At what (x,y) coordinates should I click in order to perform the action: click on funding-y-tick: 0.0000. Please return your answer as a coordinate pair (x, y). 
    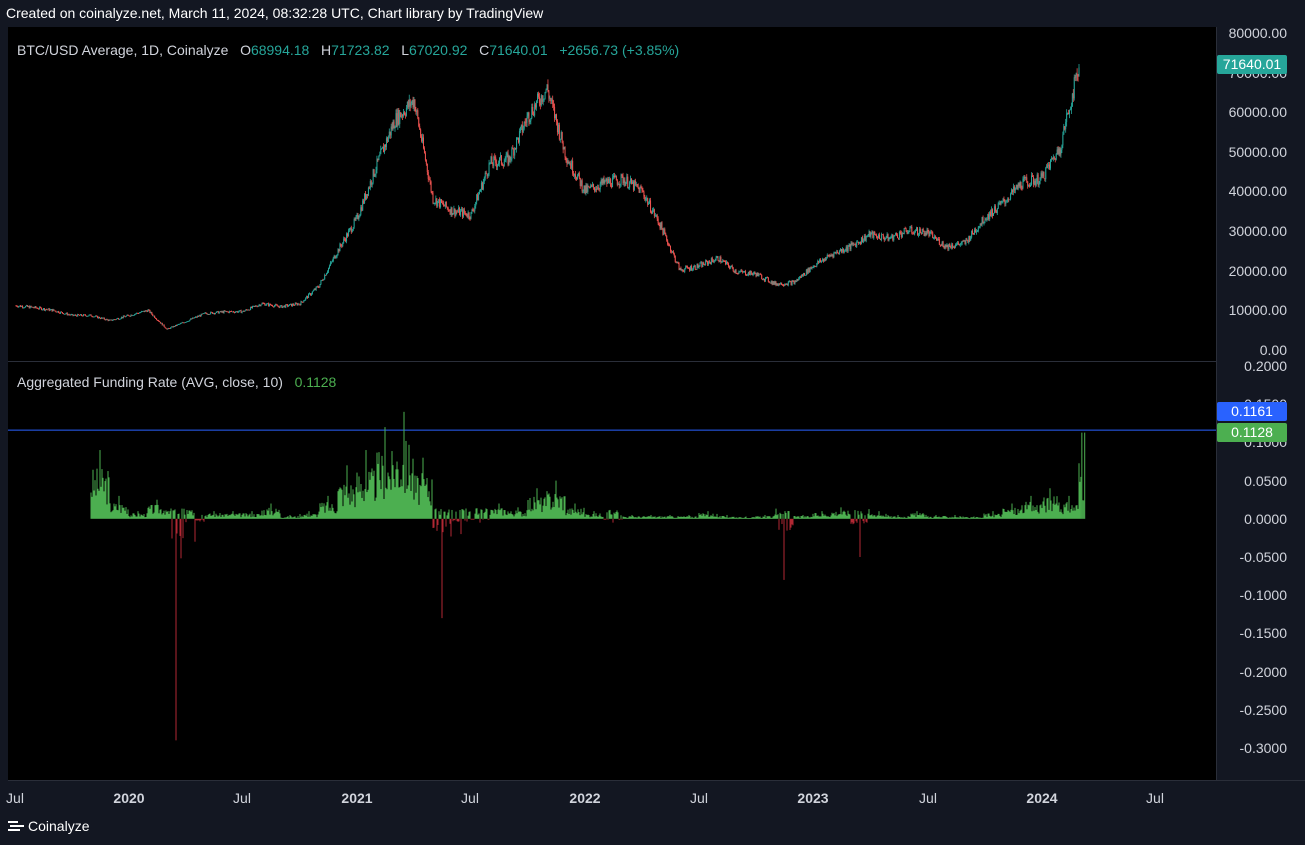
    Looking at the image, I should click on (1265, 518).